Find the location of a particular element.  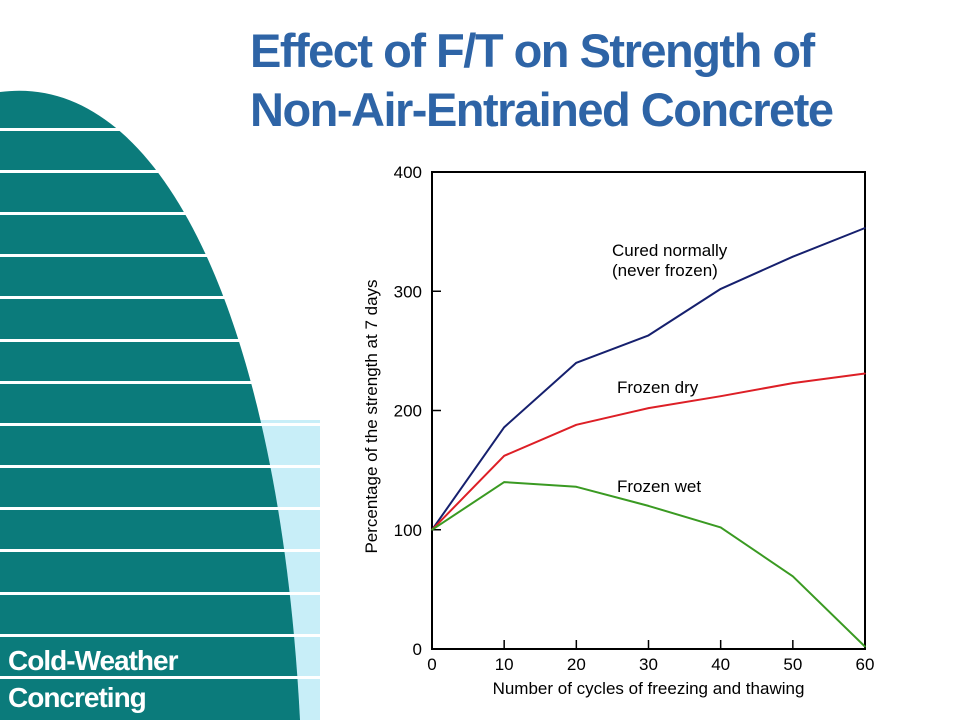

x-tick-label-0: 0 is located at coordinates (431, 664).